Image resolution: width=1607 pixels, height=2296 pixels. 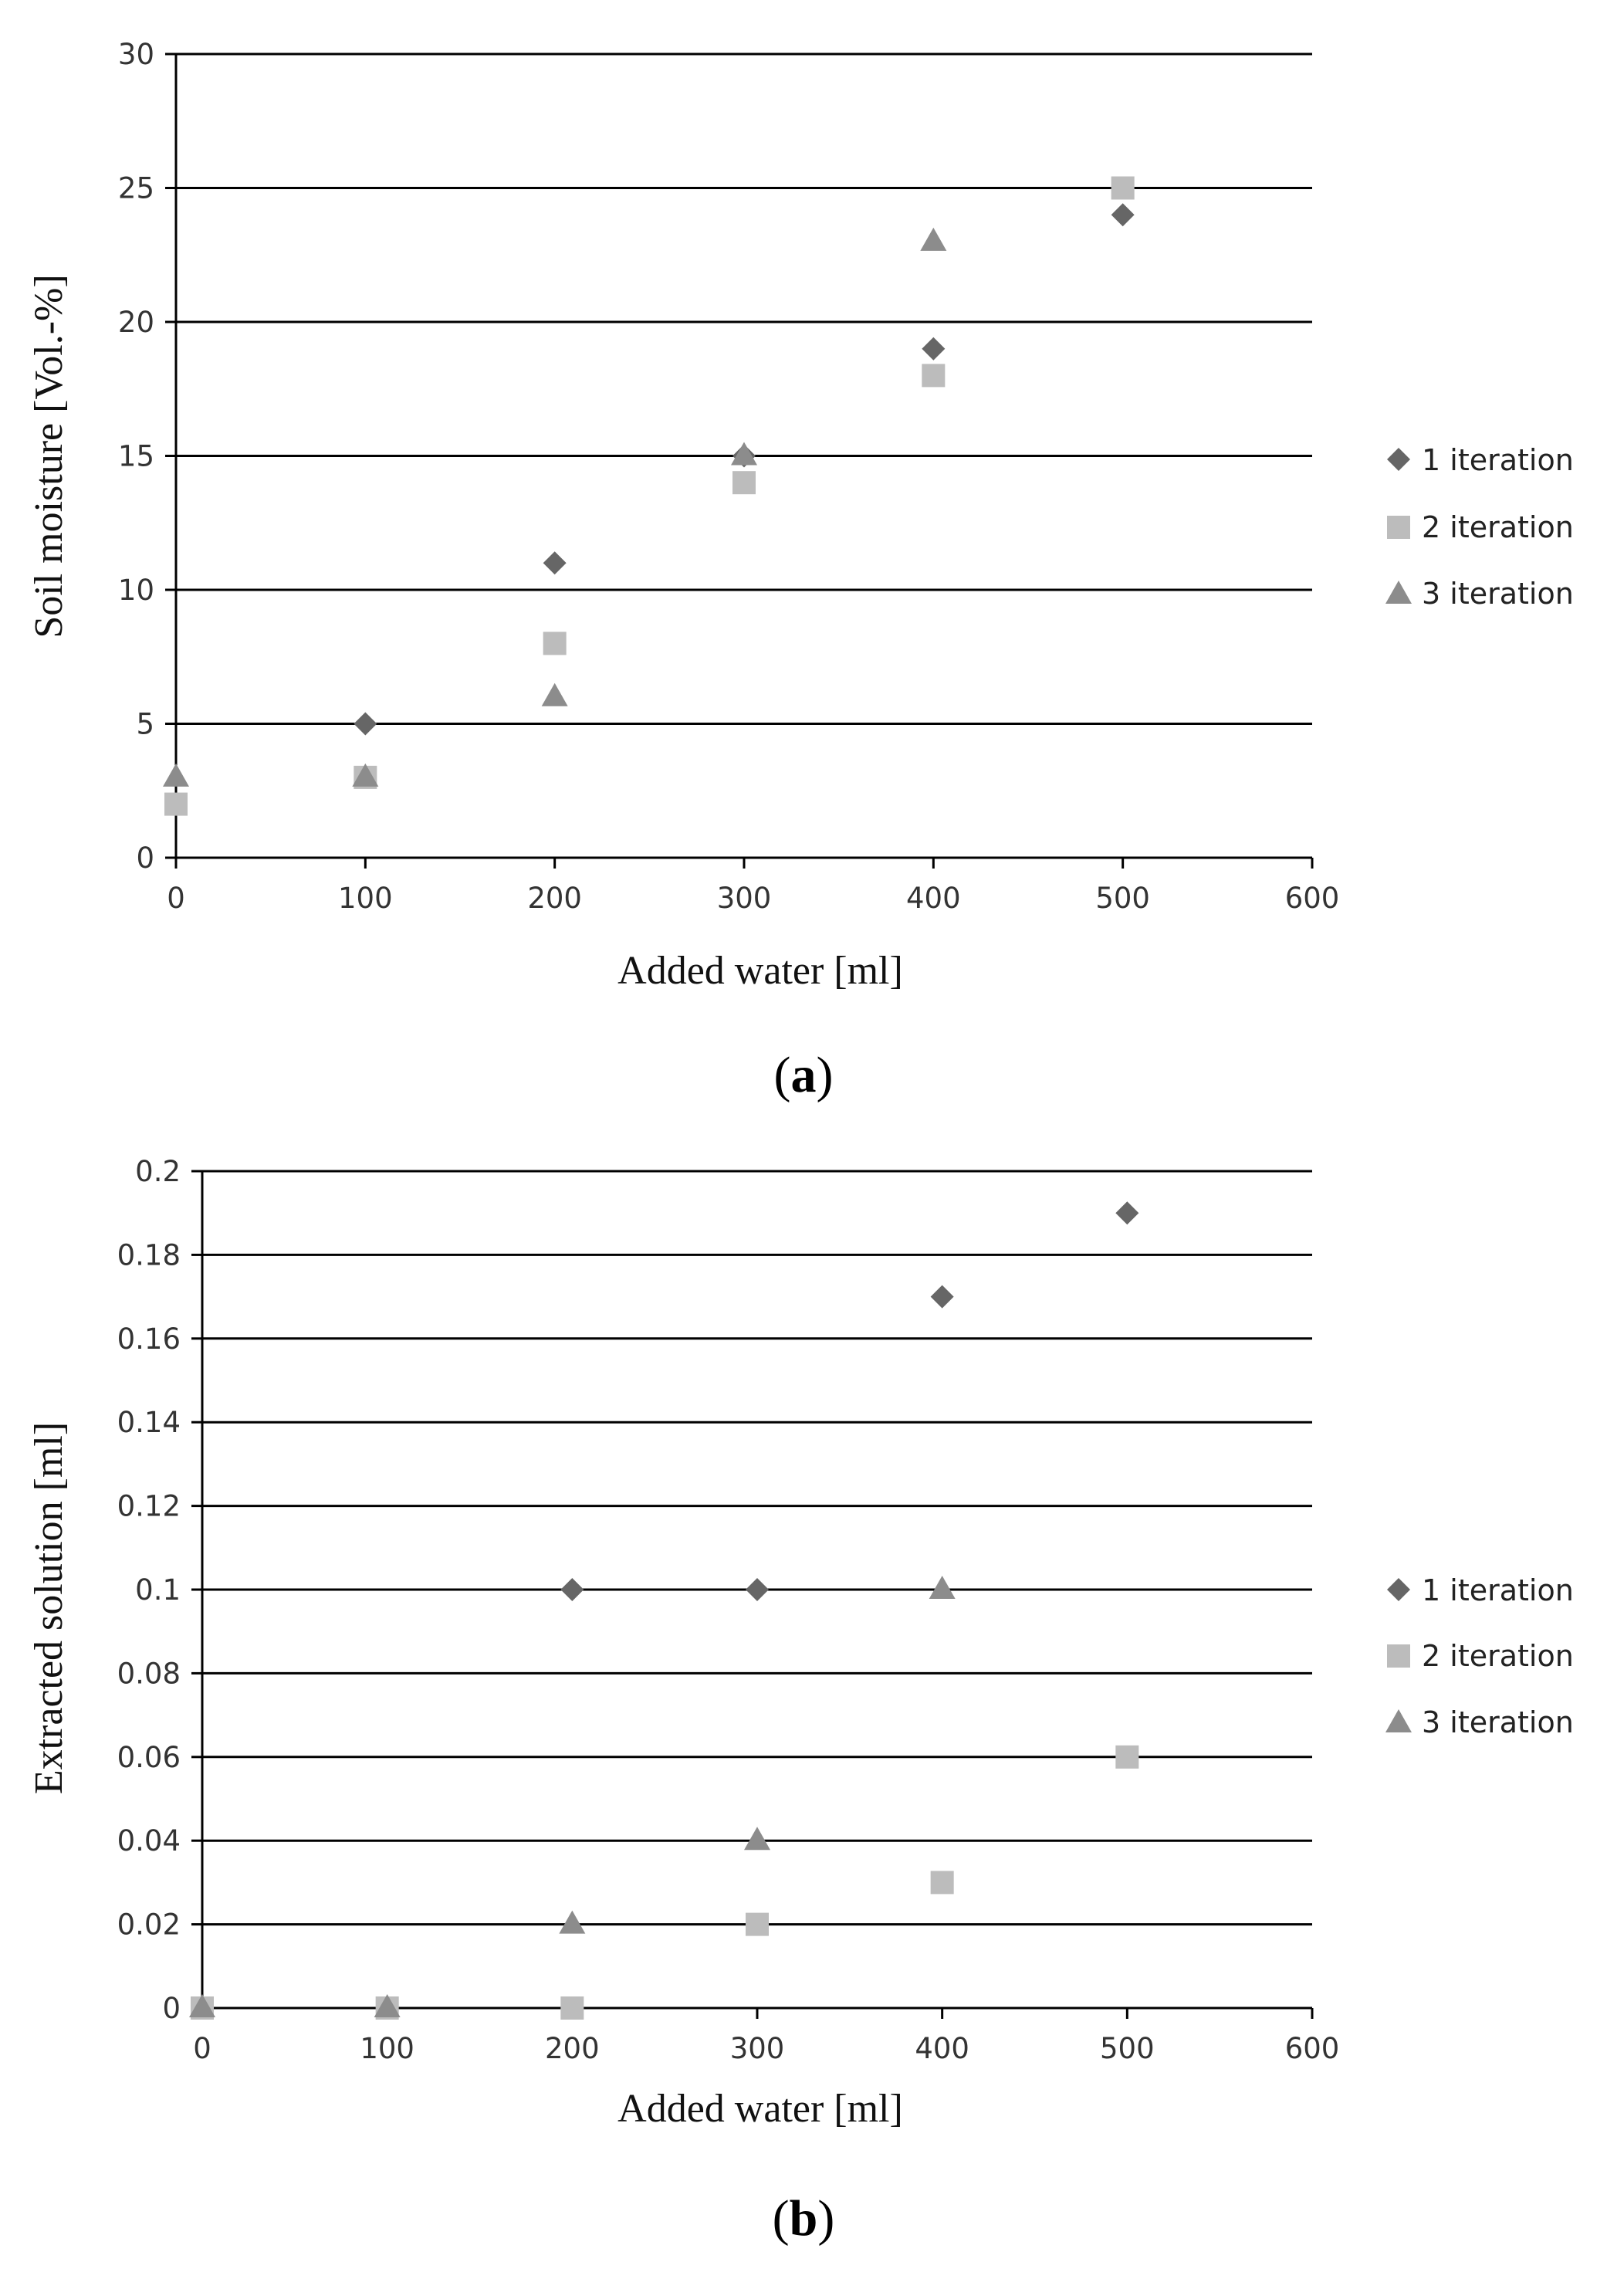 I want to click on panel-label-letter: b, so click(x=804, y=2218).